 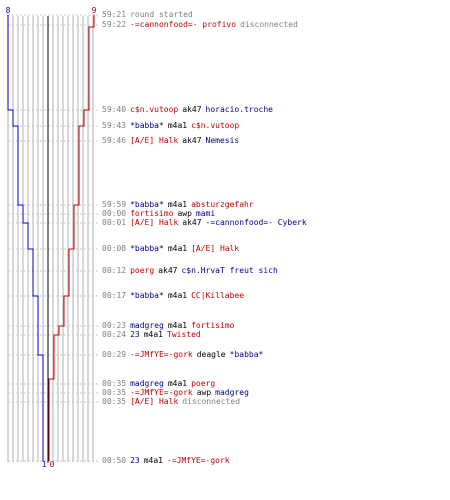 I want to click on event-row: 00:29 -=JMfYE=-gork deagle *babba*, so click(x=184, y=355).